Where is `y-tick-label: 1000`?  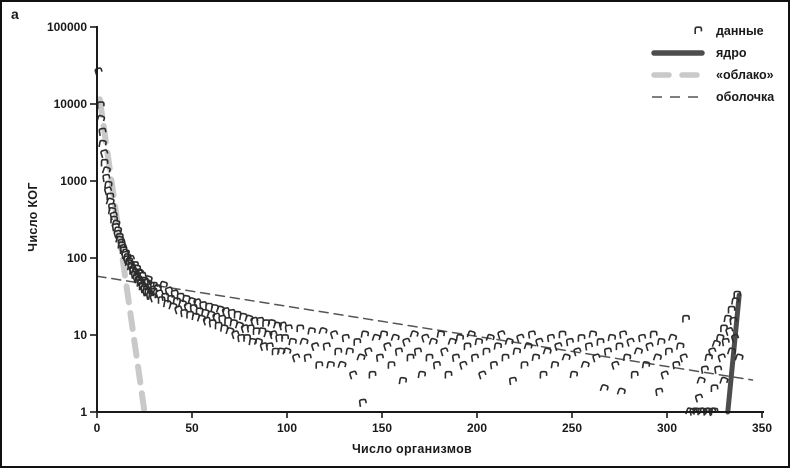 y-tick-label: 1000 is located at coordinates (73, 181).